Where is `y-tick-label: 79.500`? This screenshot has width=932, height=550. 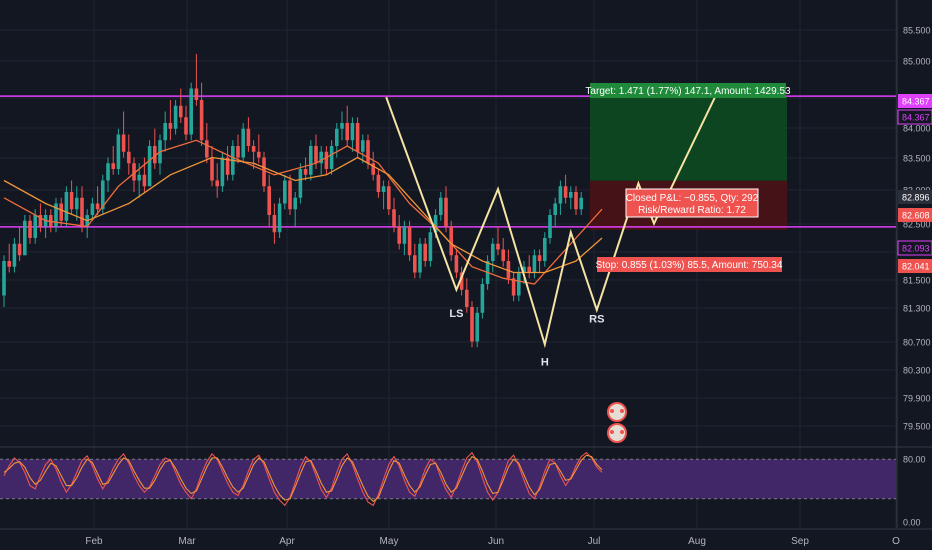 y-tick-label: 79.500 is located at coordinates (917, 427).